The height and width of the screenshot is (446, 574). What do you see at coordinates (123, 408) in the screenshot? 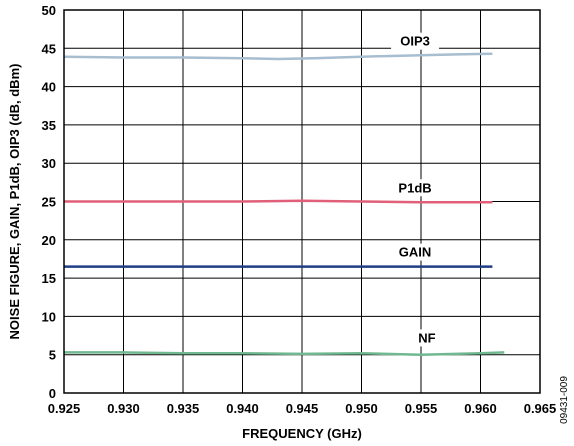
I see `x-tick-label: 0.930` at bounding box center [123, 408].